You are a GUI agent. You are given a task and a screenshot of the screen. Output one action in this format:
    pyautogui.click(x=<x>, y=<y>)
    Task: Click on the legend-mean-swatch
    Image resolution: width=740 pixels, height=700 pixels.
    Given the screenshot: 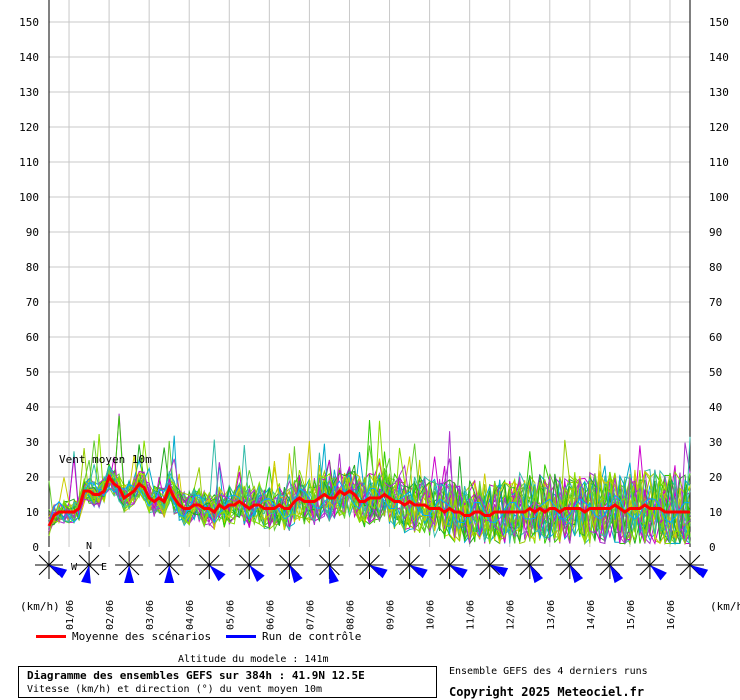 What is the action you would take?
    pyautogui.click(x=51, y=636)
    